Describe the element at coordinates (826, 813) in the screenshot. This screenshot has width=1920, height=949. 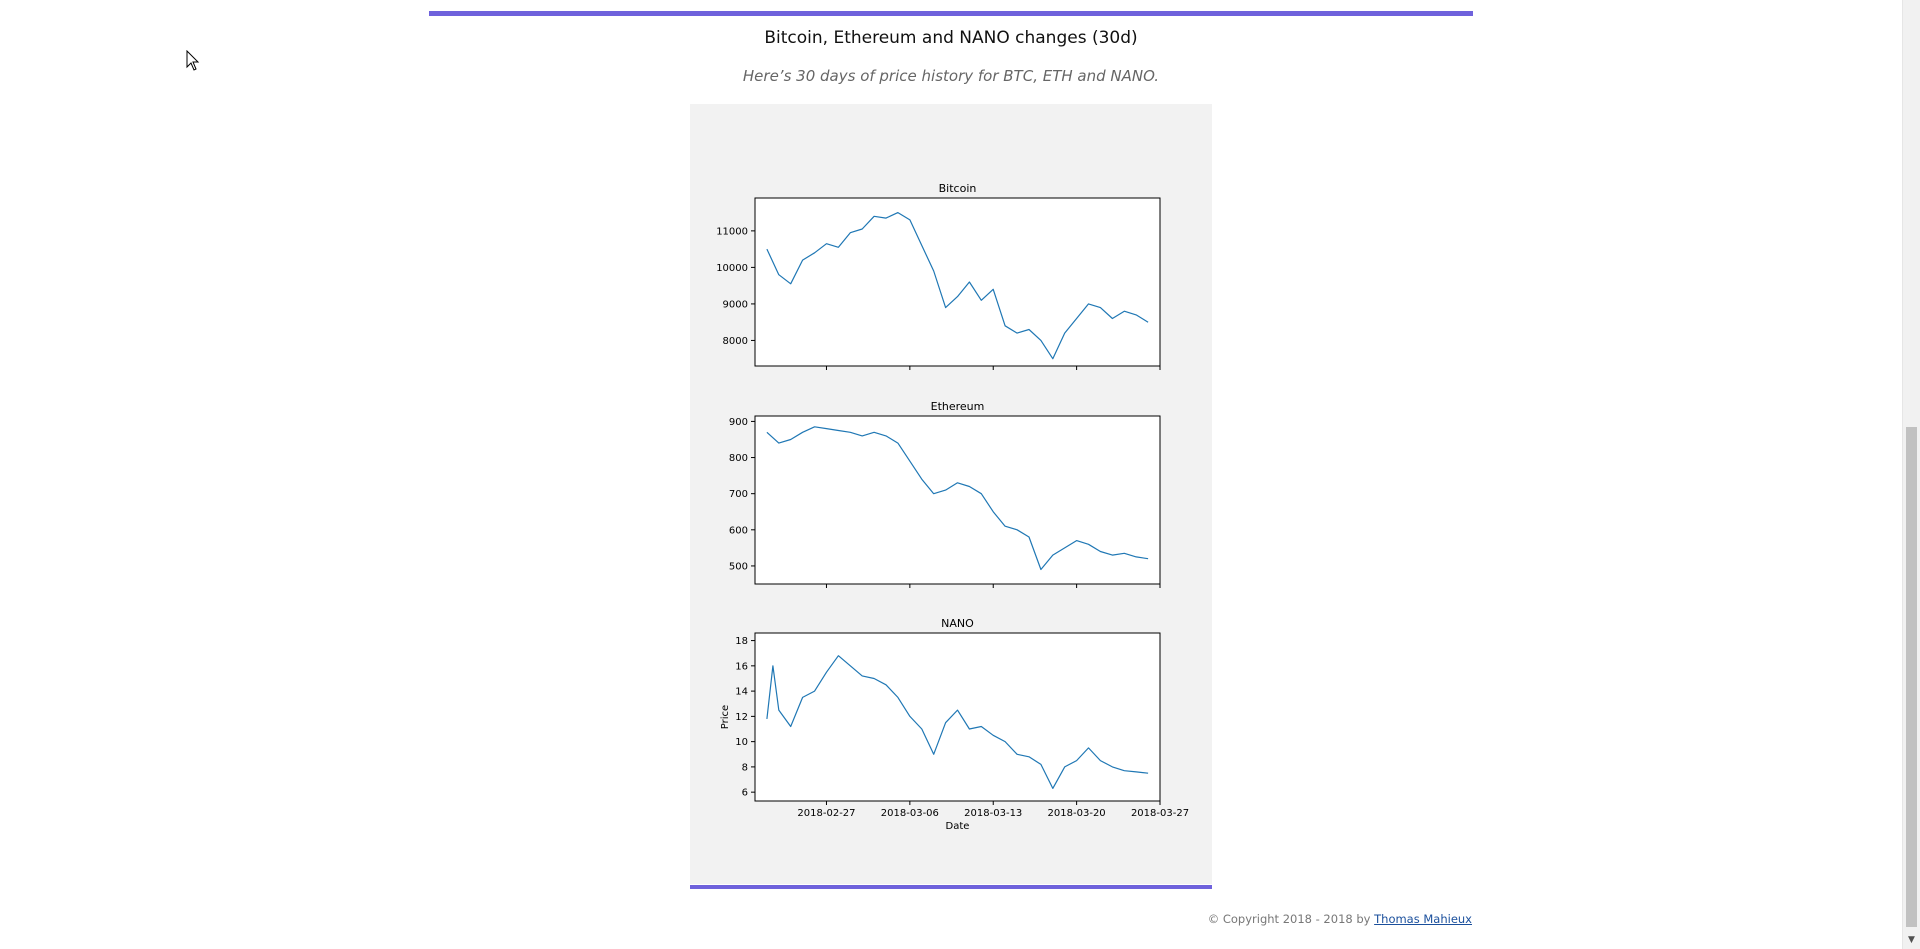
I see `x-tick-label: 2018-02-27` at that location.